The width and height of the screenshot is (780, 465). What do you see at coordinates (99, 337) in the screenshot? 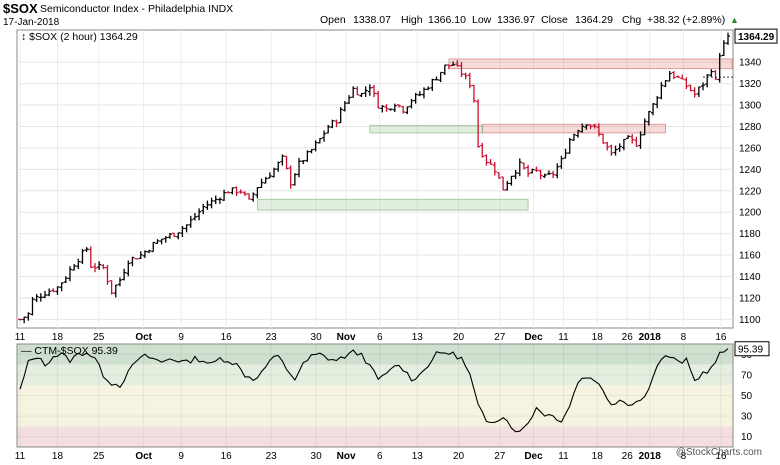
I see `price-x-tick-label: 25` at bounding box center [99, 337].